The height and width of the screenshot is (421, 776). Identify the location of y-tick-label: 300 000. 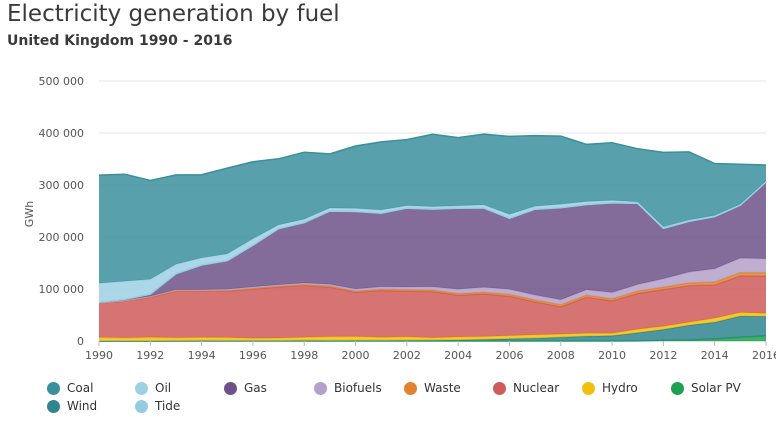
(62, 185).